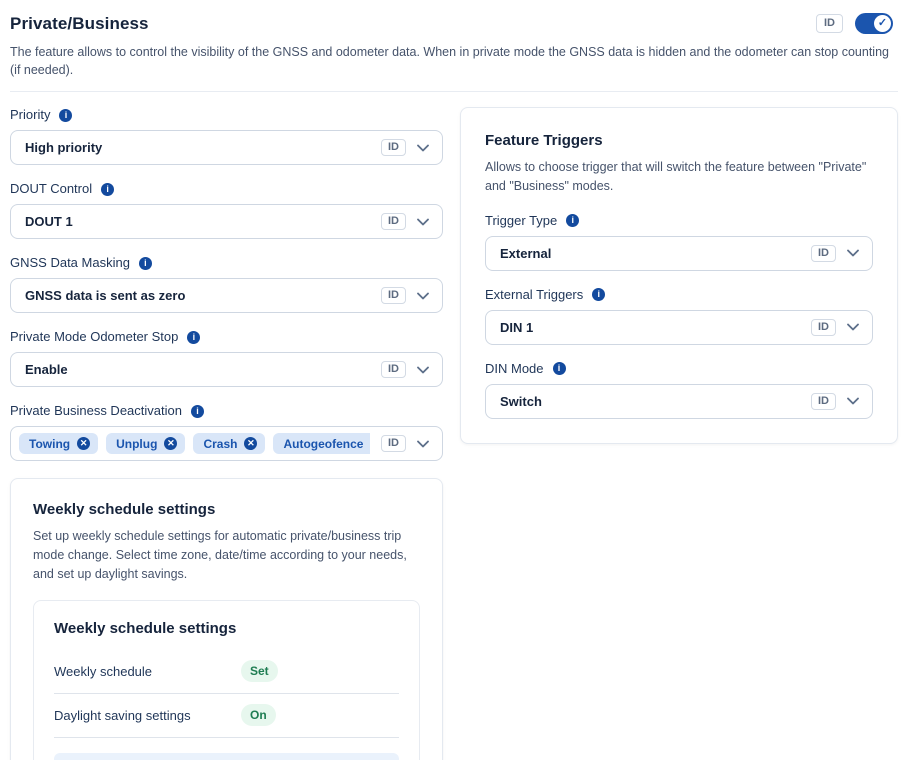 Image resolution: width=903 pixels, height=760 pixels. Describe the element at coordinates (679, 221) in the screenshot. I see `field-label-row: Trigger Type i` at that location.